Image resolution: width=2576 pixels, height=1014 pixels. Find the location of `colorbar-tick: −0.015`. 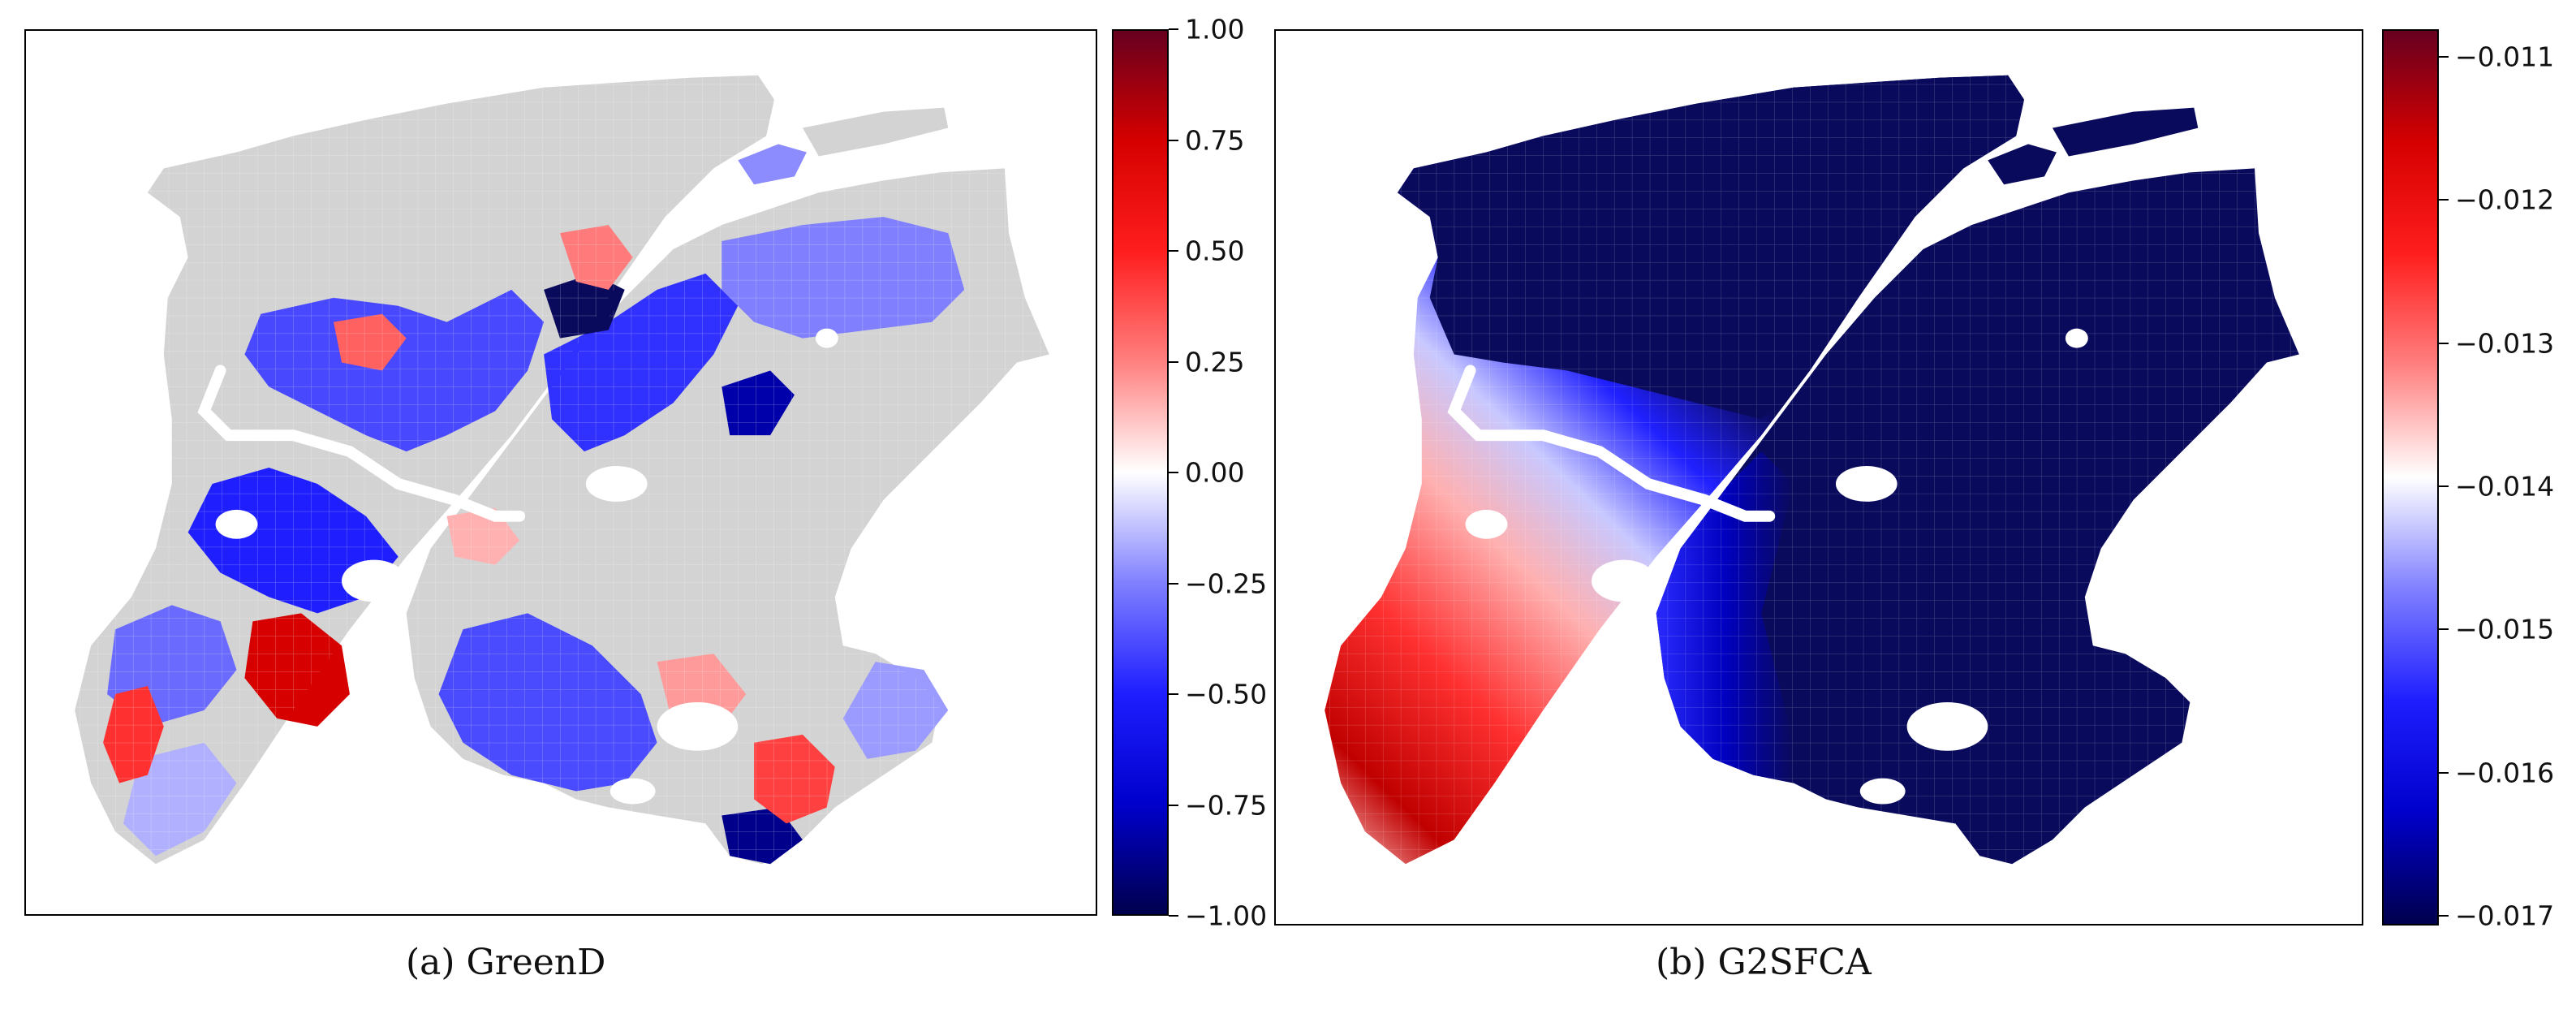

colorbar-tick: −0.015 is located at coordinates (2500, 629).